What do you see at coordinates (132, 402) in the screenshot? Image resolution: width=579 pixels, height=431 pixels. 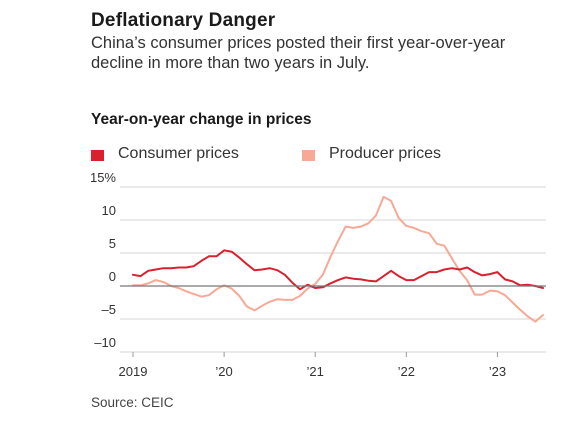 I see `source-note: Source: CEIC` at bounding box center [132, 402].